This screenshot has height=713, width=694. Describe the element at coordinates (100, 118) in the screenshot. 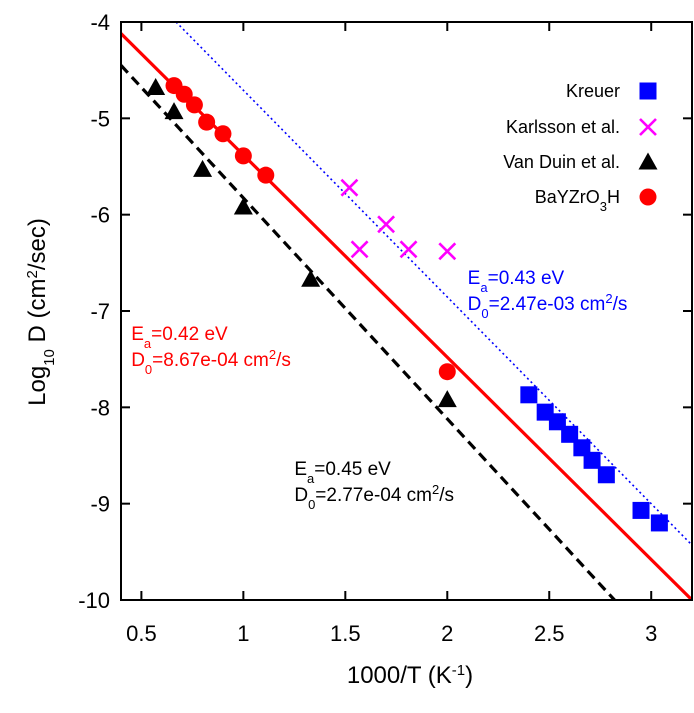

I see `y-tick-label: -5` at that location.